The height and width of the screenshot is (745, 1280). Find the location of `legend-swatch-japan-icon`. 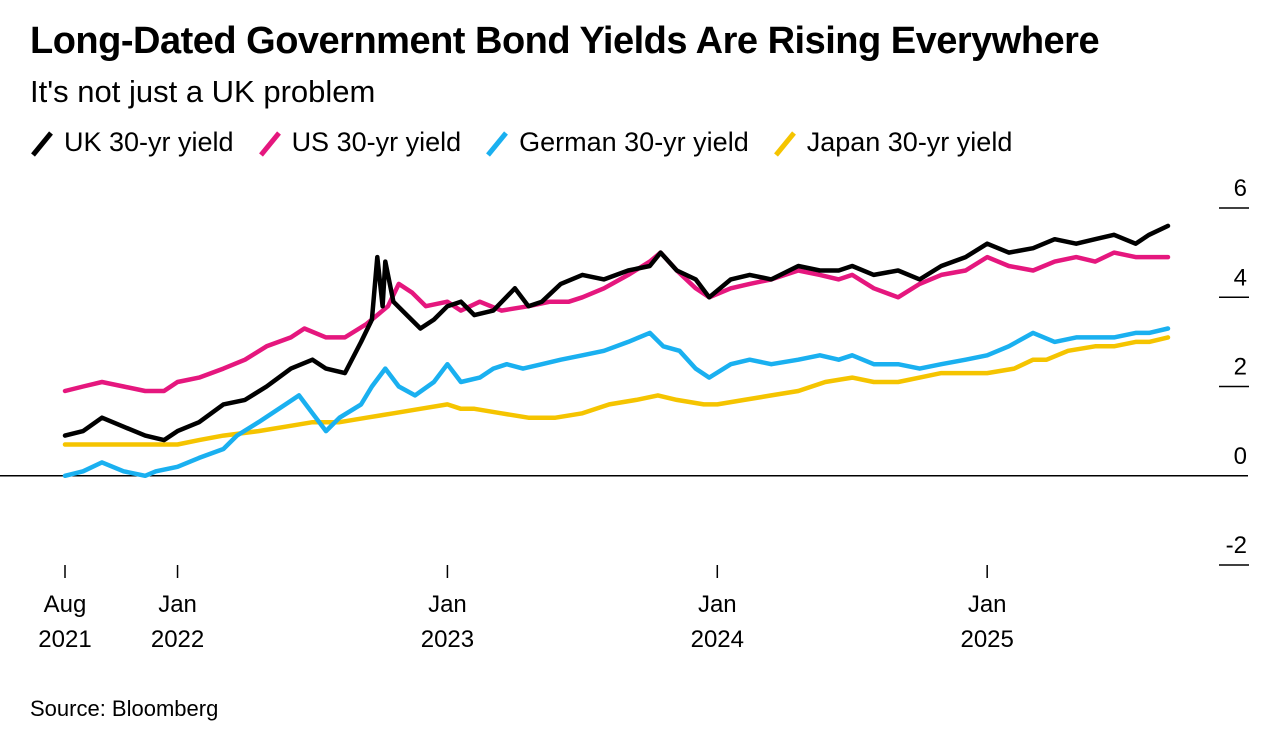

legend-swatch-japan-icon is located at coordinates (784, 144).